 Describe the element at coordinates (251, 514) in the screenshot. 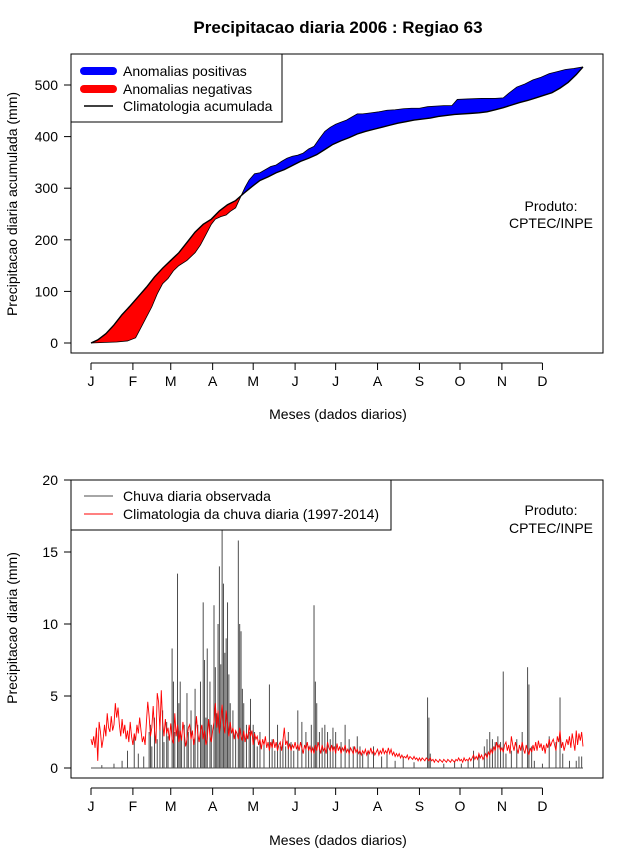

I see `legend-label-climatology-daily: Climatologia da chuva diaria (1997-2014)` at that location.